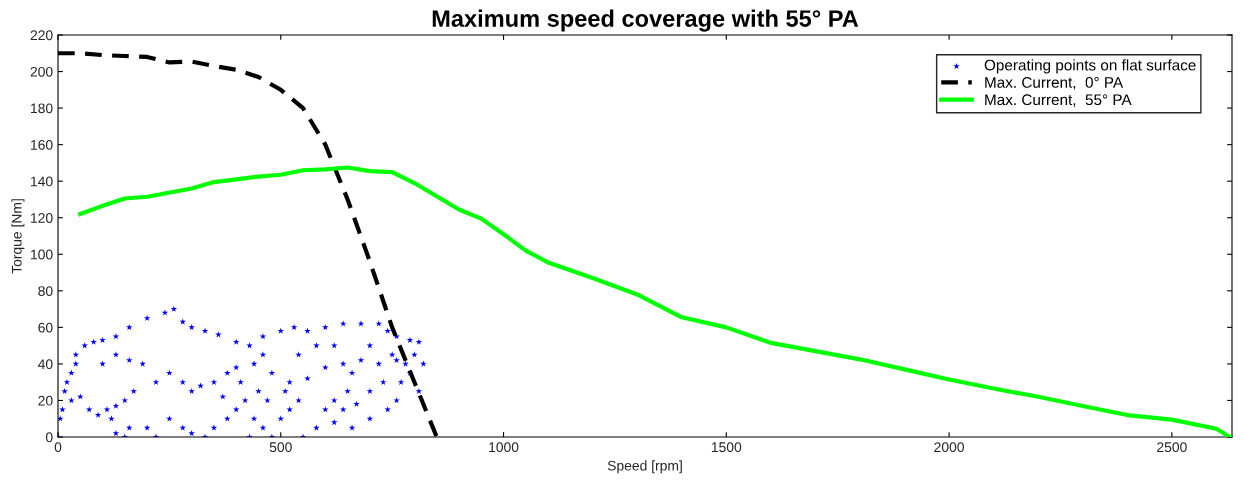 This screenshot has width=1249, height=485. What do you see at coordinates (42, 254) in the screenshot?
I see `y-tick-label: 100` at bounding box center [42, 254].